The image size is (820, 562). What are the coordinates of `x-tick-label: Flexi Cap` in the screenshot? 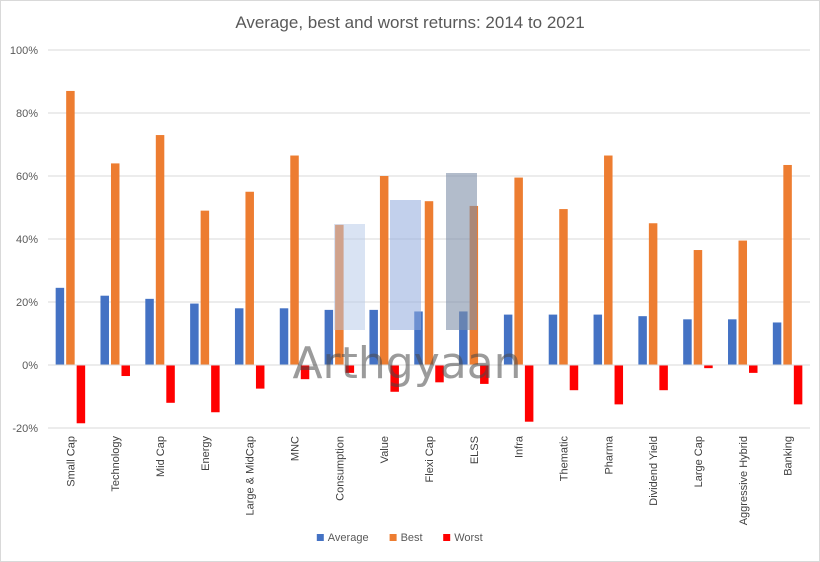 It's located at (430, 459).